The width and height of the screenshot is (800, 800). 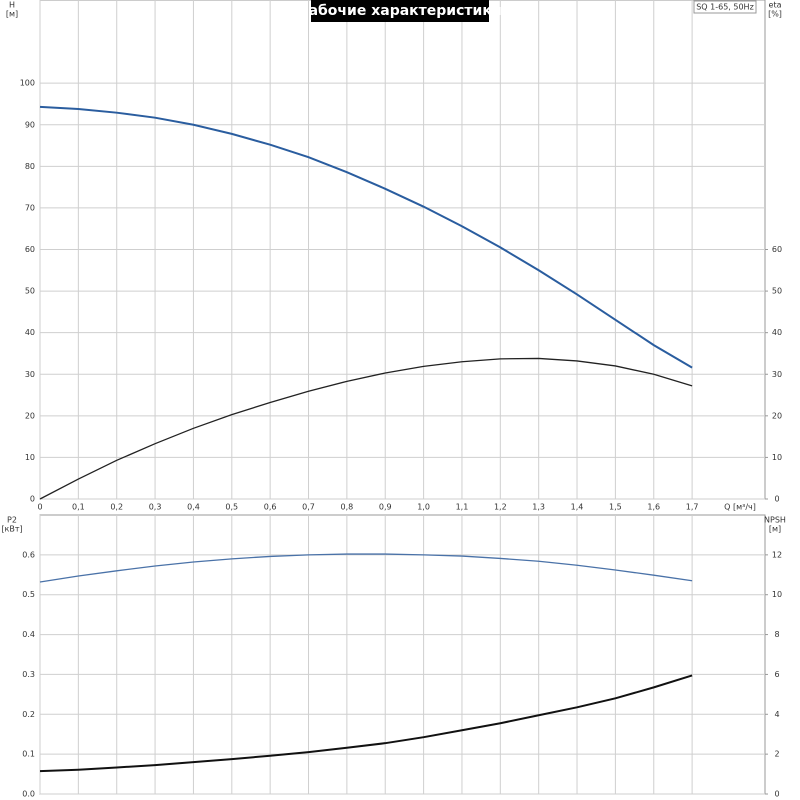 What do you see at coordinates (28, 754) in the screenshot?
I see `y-tick-label: 0.1` at bounding box center [28, 754].